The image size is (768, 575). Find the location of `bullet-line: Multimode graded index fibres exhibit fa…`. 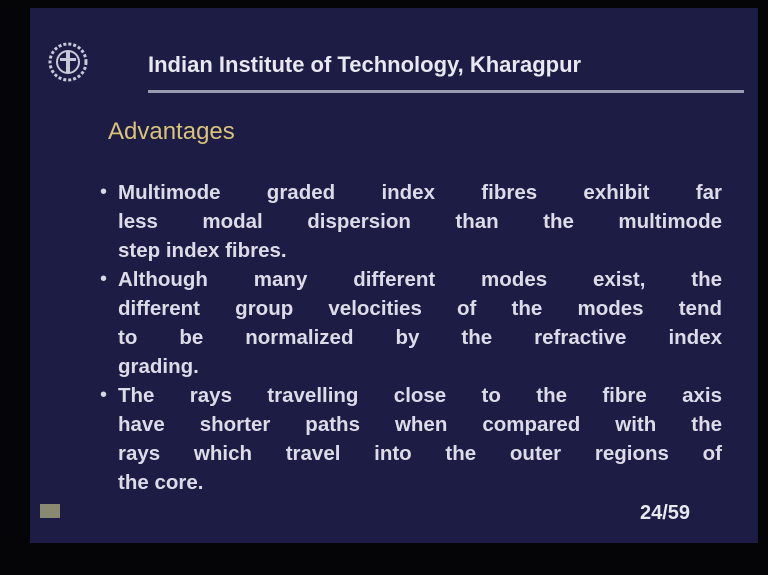

bullet-line: Multimode graded index fibres exhibit fa… is located at coordinates (420, 192).